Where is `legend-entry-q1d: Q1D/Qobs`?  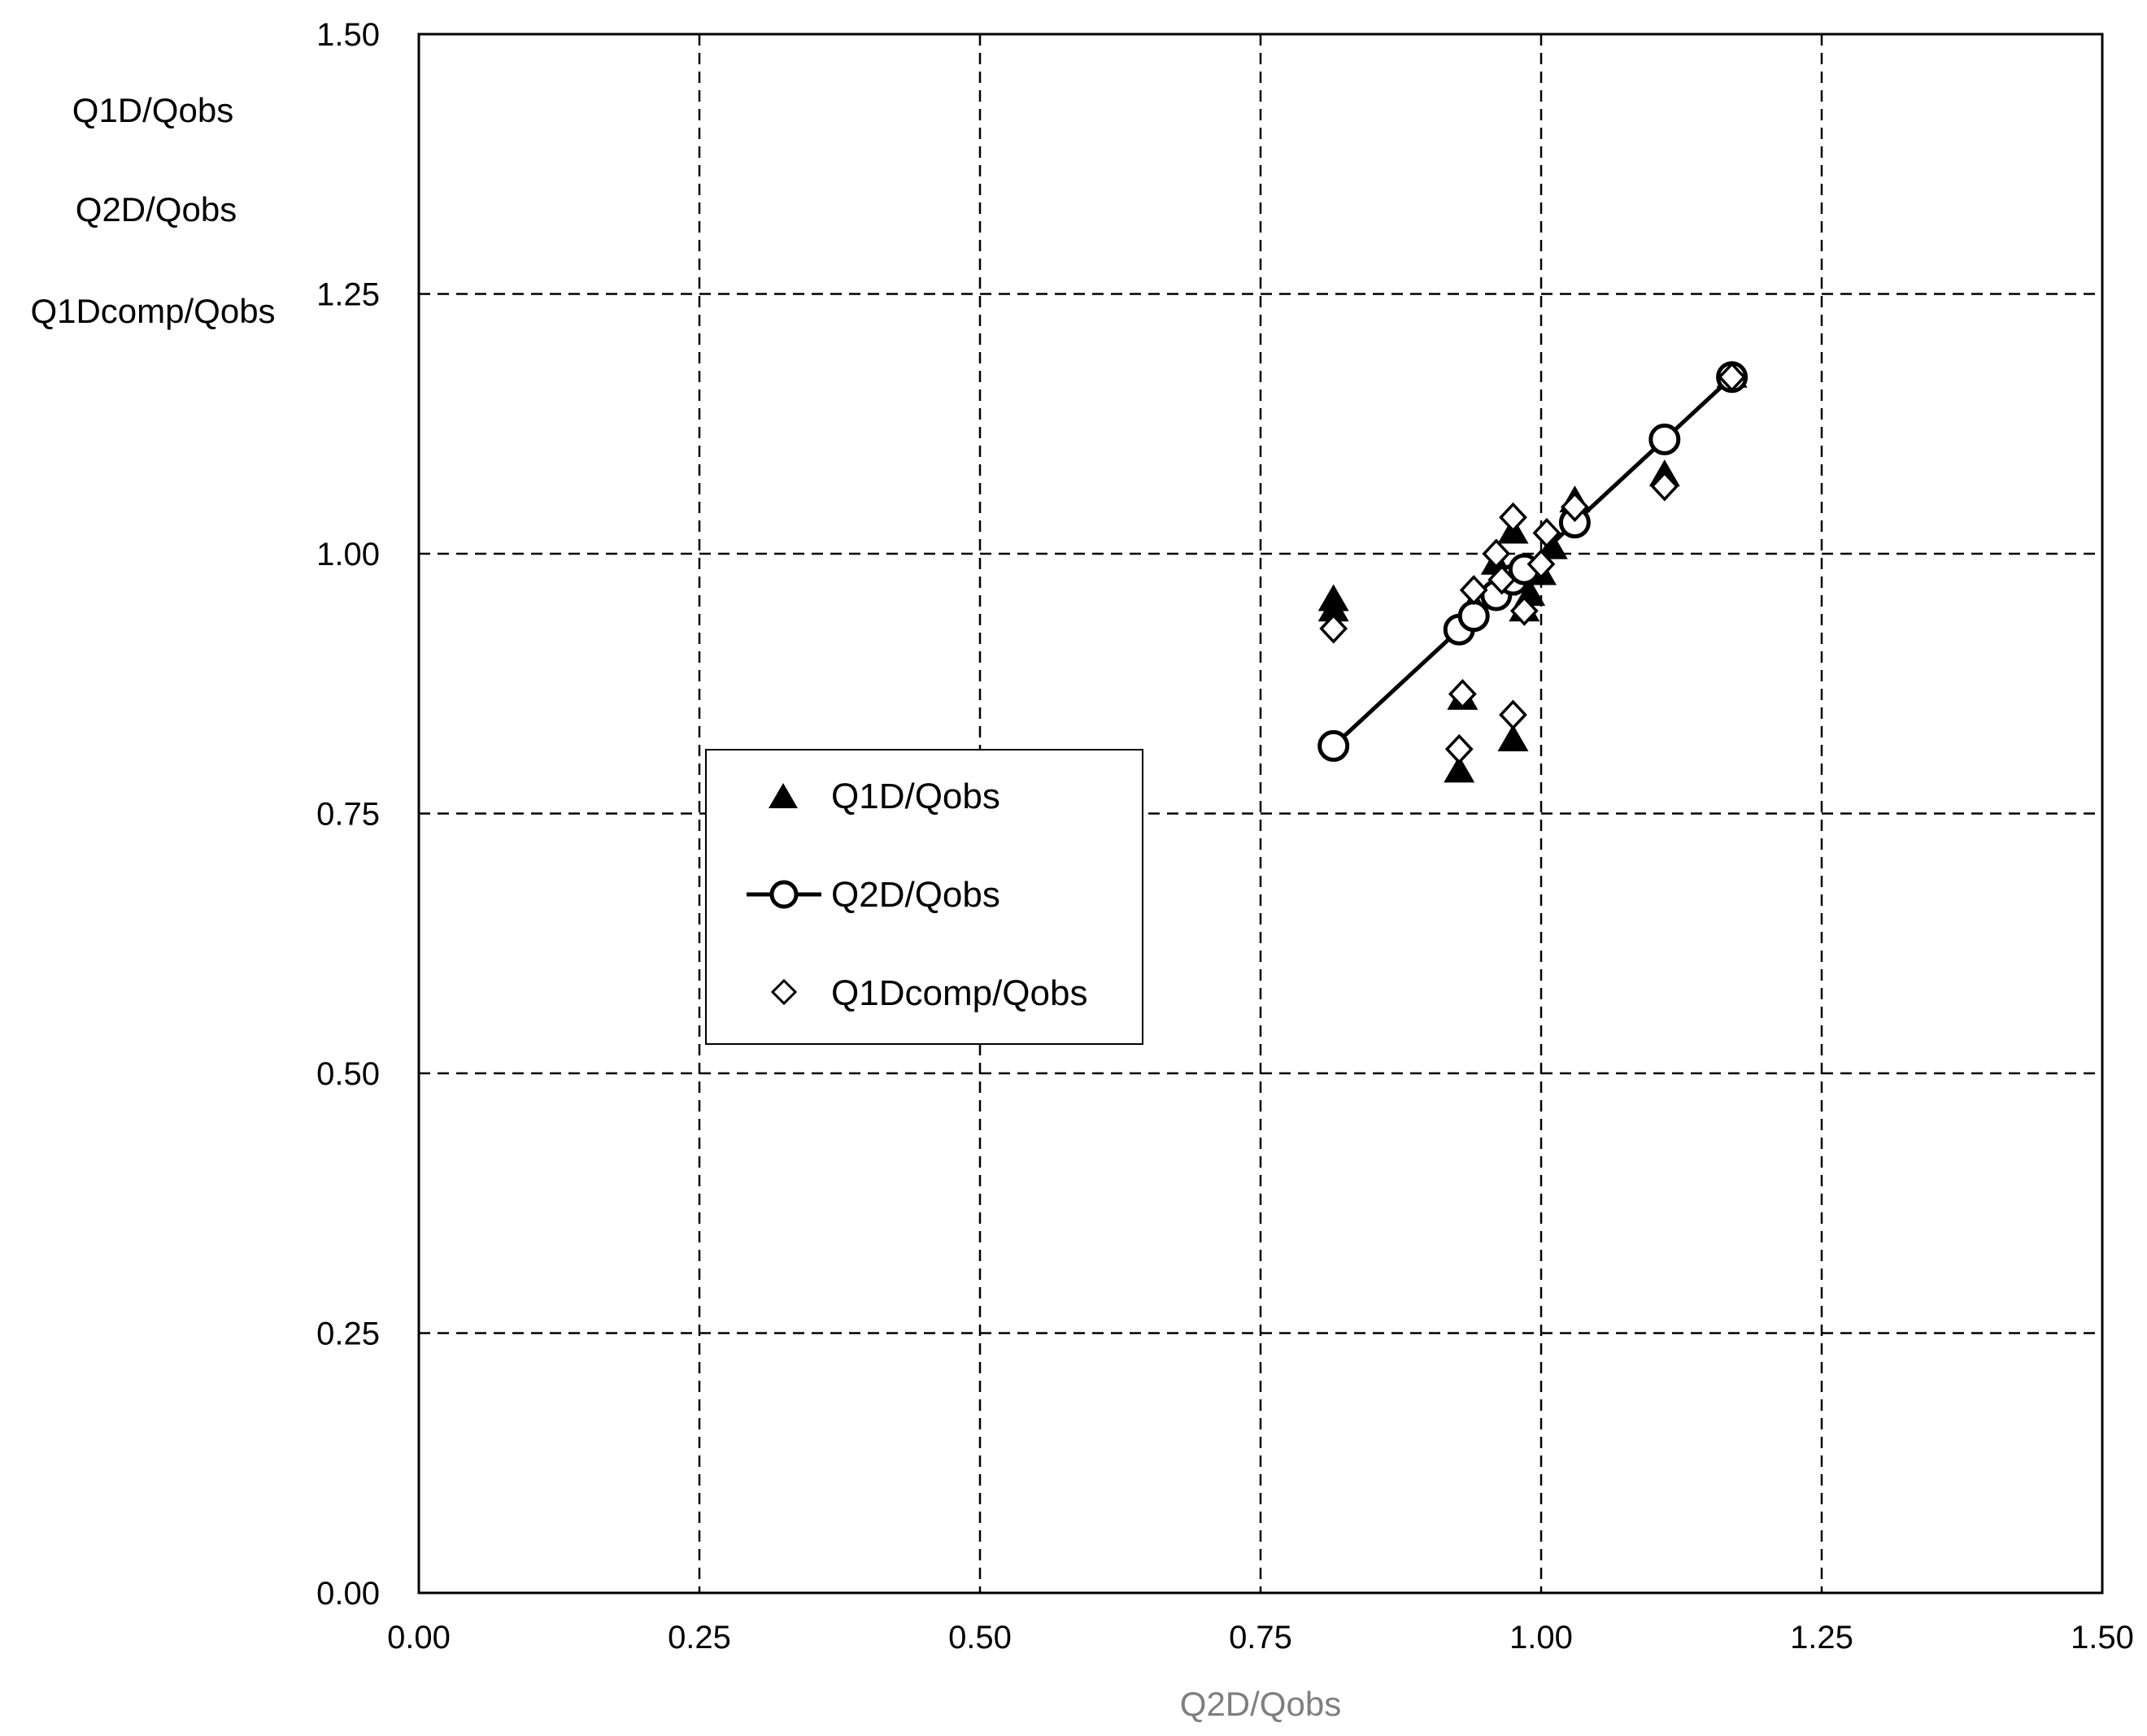
legend-entry-q1d: Q1D/Qobs is located at coordinates (884, 796).